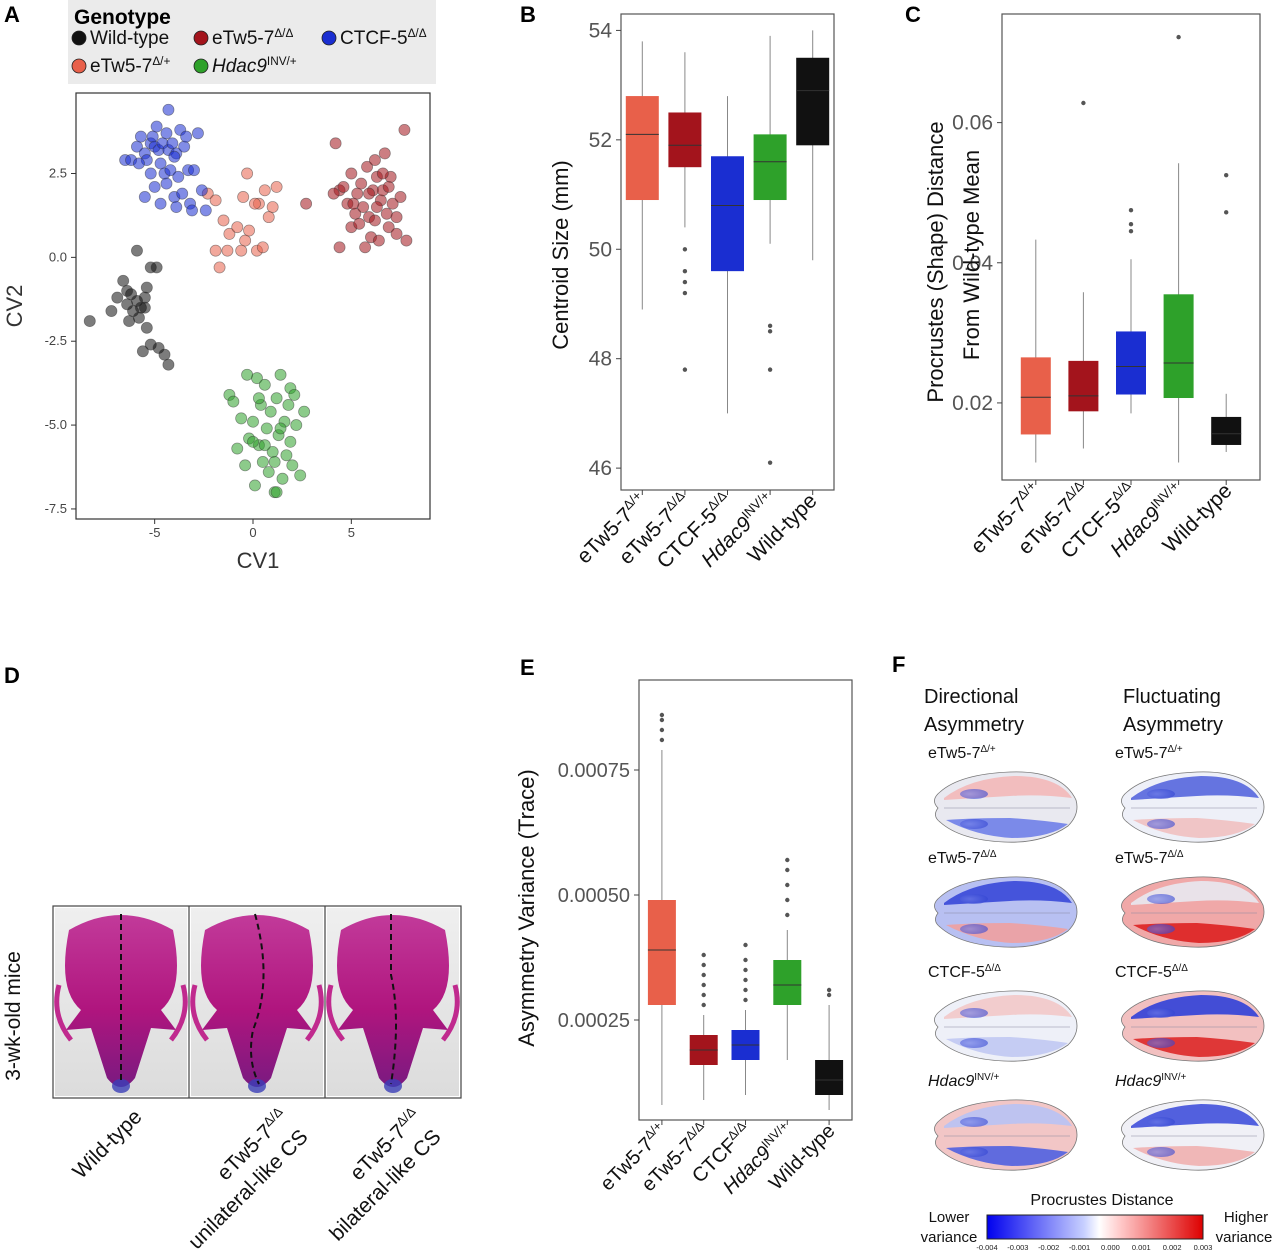 The image size is (1280, 1250). I want to click on scatter-ticks: -5 0 5 2.5 0.0 -2.5 -5.0 -7.5, so click(200, 353).